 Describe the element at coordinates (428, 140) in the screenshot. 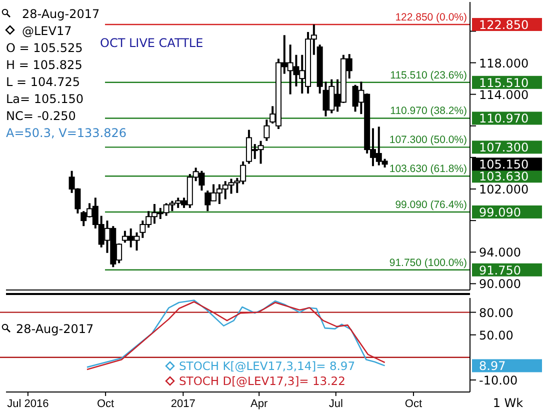

I see `ref-line-label: 107.300 (50.0%)` at that location.